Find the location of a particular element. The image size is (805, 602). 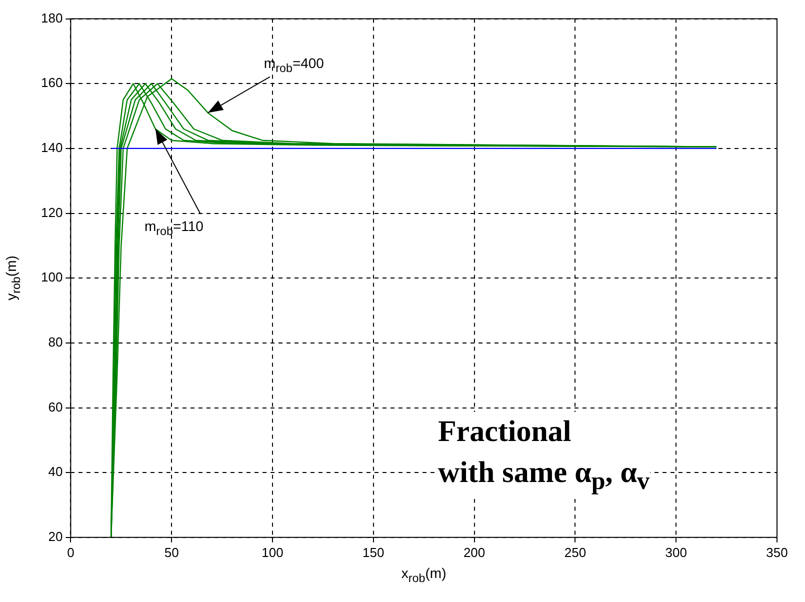

x-tick-label: 150 is located at coordinates (373, 552).